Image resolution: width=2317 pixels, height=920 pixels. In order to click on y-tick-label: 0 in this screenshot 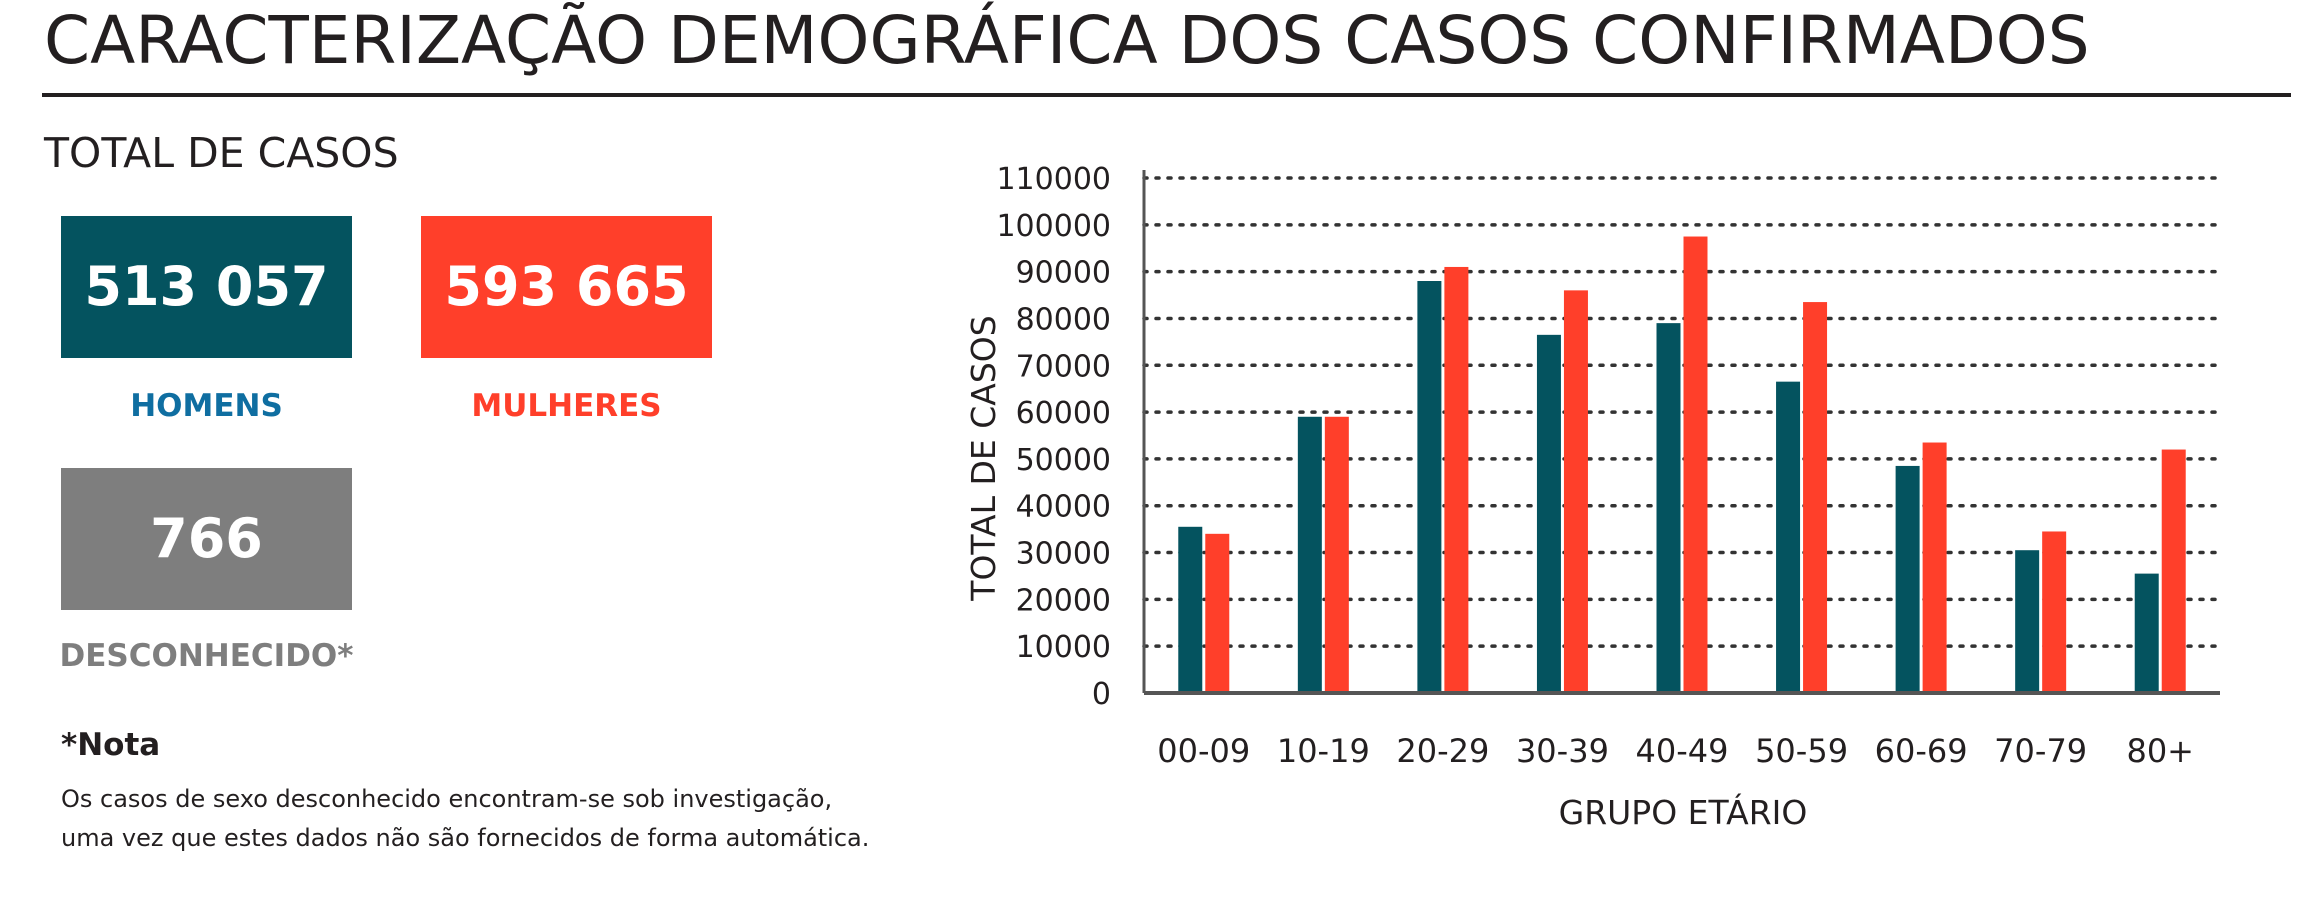, I will do `click(1101, 694)`.